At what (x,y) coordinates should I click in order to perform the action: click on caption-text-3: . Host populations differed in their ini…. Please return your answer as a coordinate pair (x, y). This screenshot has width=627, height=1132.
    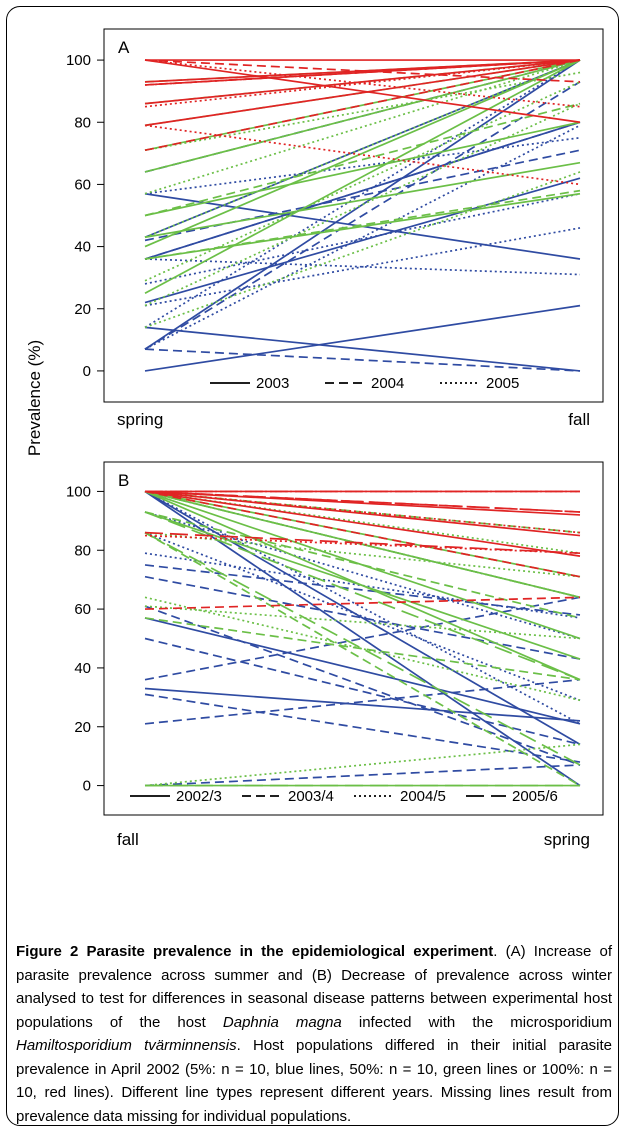
    Looking at the image, I should click on (314, 1081).